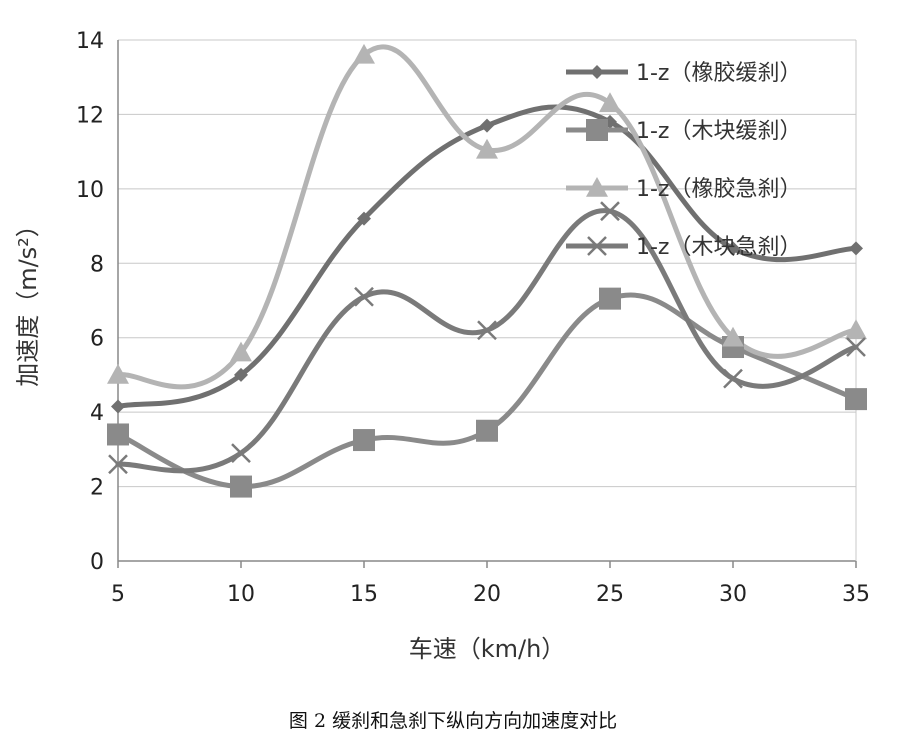  Describe the element at coordinates (718, 189) in the screenshot. I see `legend-label: 1-z（橡胶急刹）` at that location.